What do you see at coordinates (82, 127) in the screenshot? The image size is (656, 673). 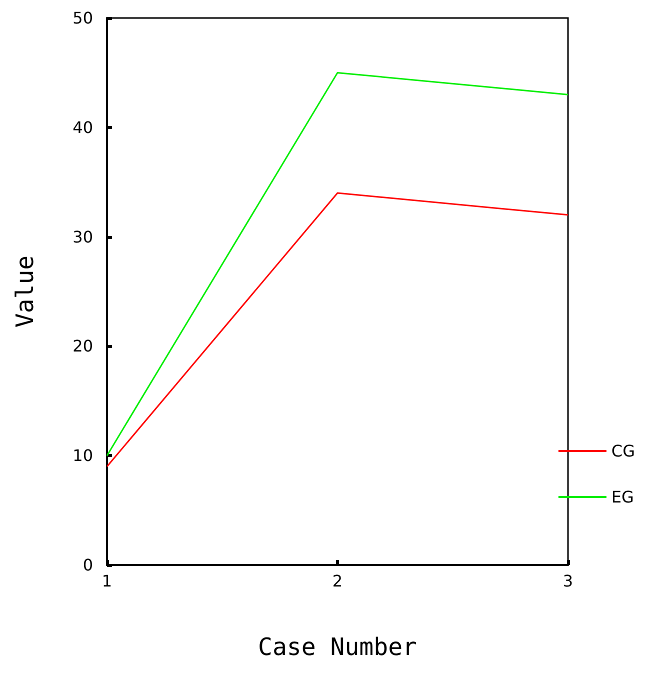 I see `y-tick-label: 40` at bounding box center [82, 127].